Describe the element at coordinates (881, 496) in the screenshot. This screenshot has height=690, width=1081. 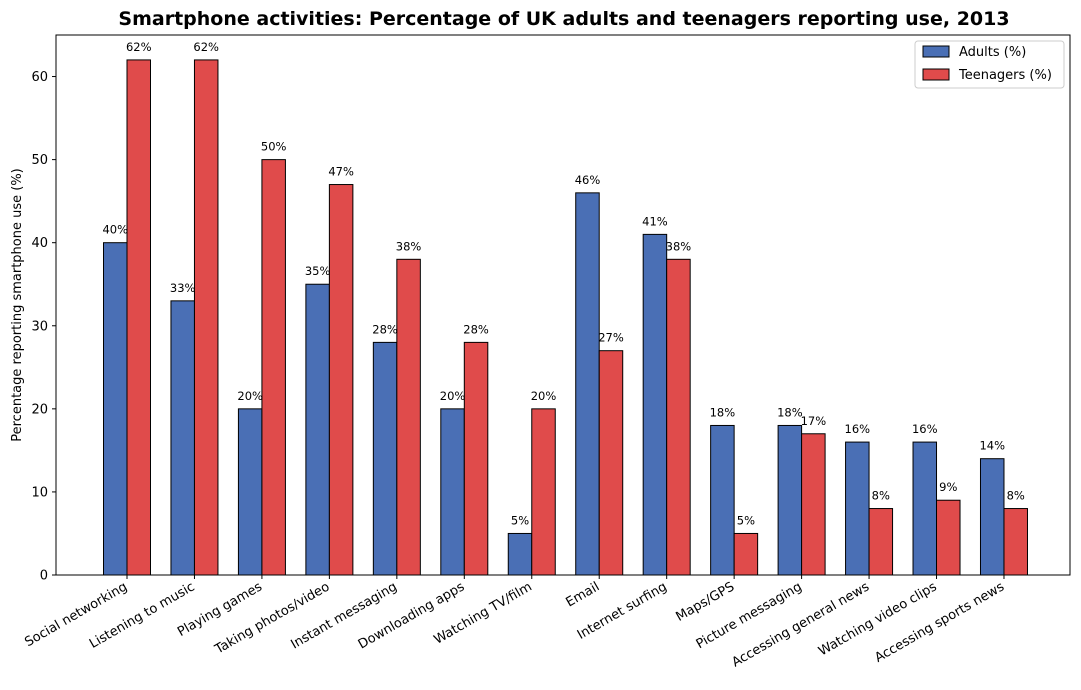
I see `data-label-teenagers-11: 8%` at that location.